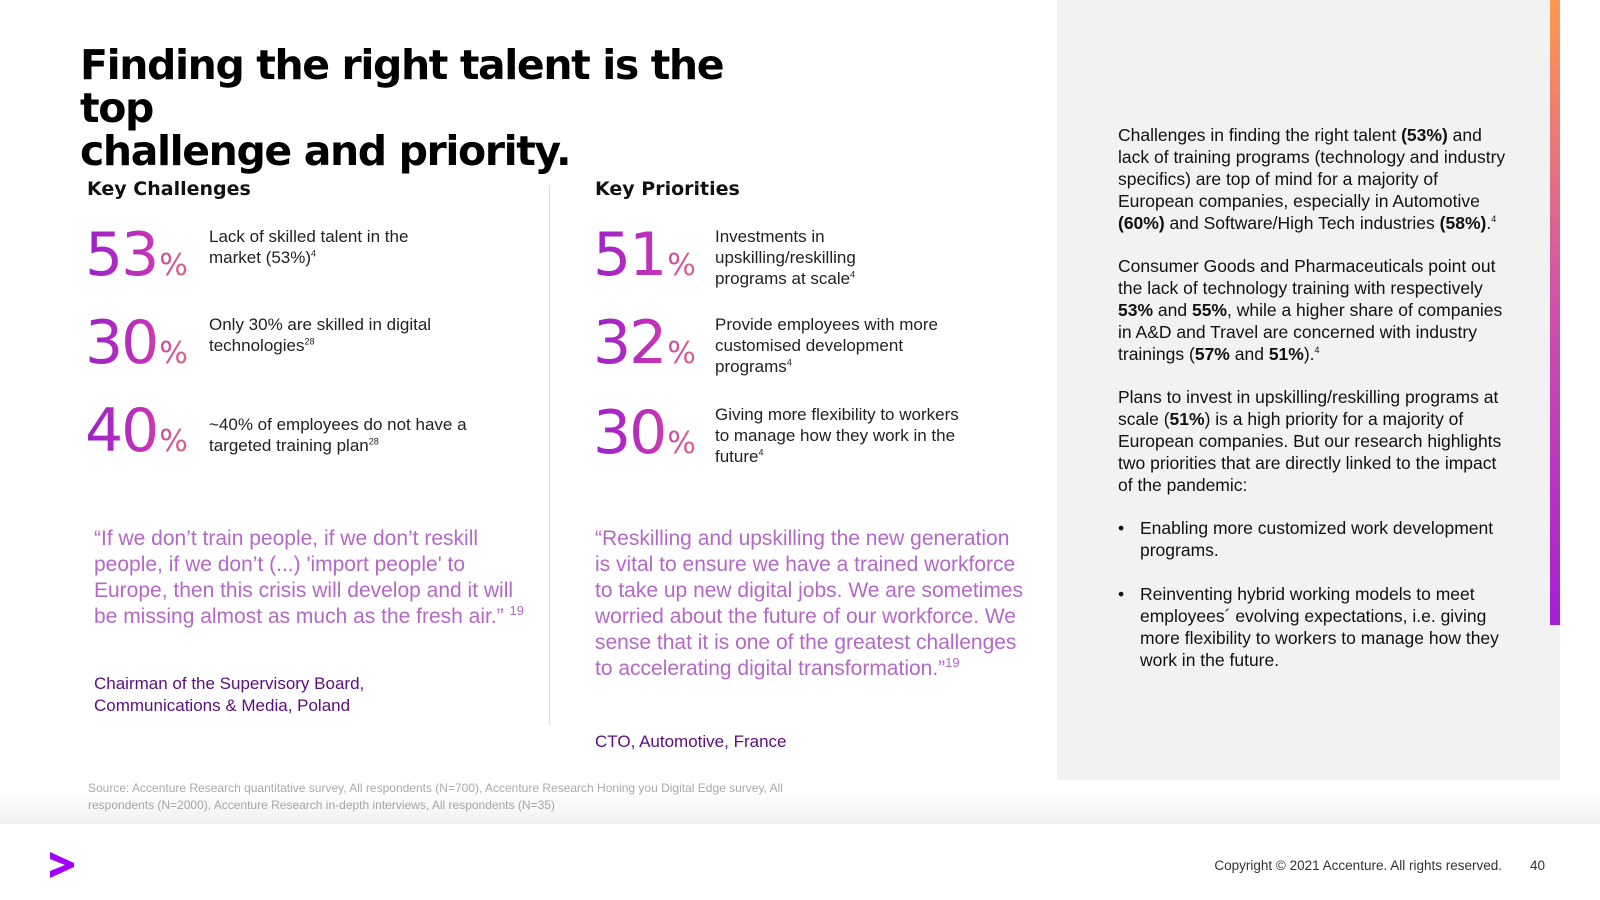  What do you see at coordinates (800, 807) in the screenshot?
I see `footer-shadow` at bounding box center [800, 807].